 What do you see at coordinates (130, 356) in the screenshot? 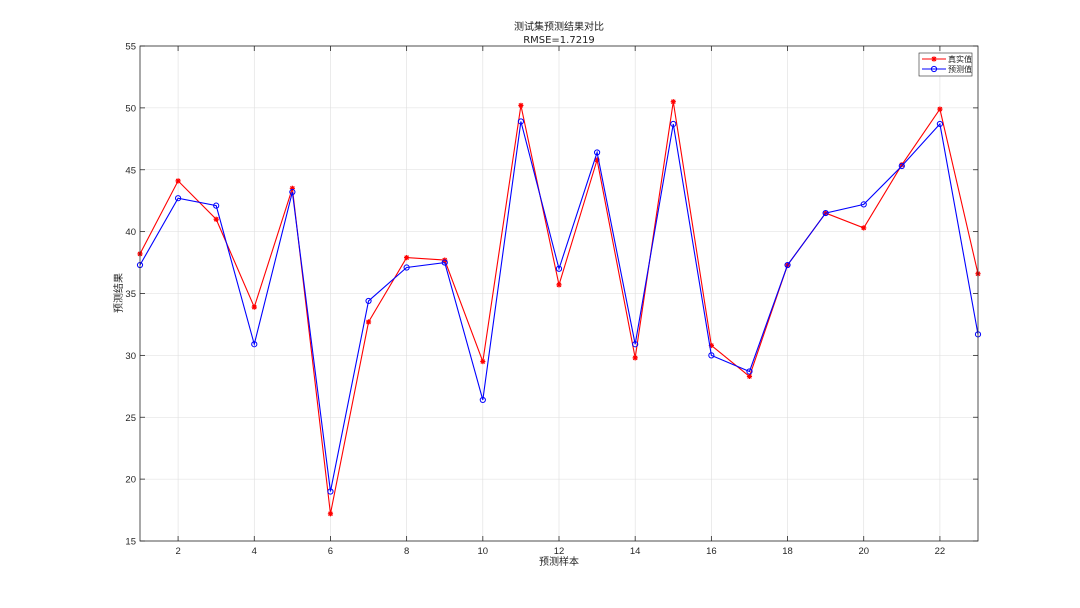
I see `y-tick-label: 30` at bounding box center [130, 356].